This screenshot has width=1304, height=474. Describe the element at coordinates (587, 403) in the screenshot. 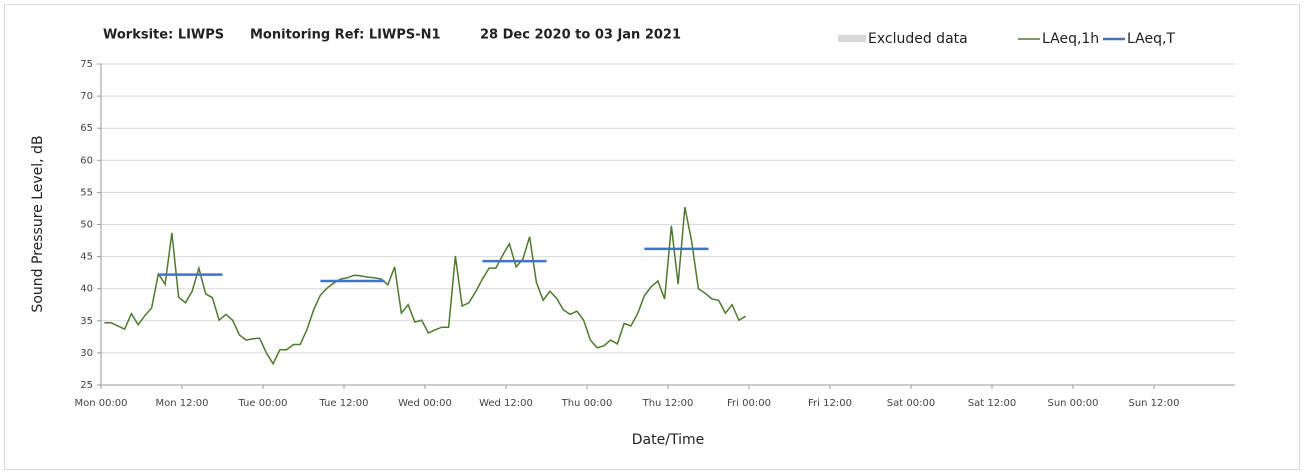

I see `x-tick-label: Thu 00:00` at that location.